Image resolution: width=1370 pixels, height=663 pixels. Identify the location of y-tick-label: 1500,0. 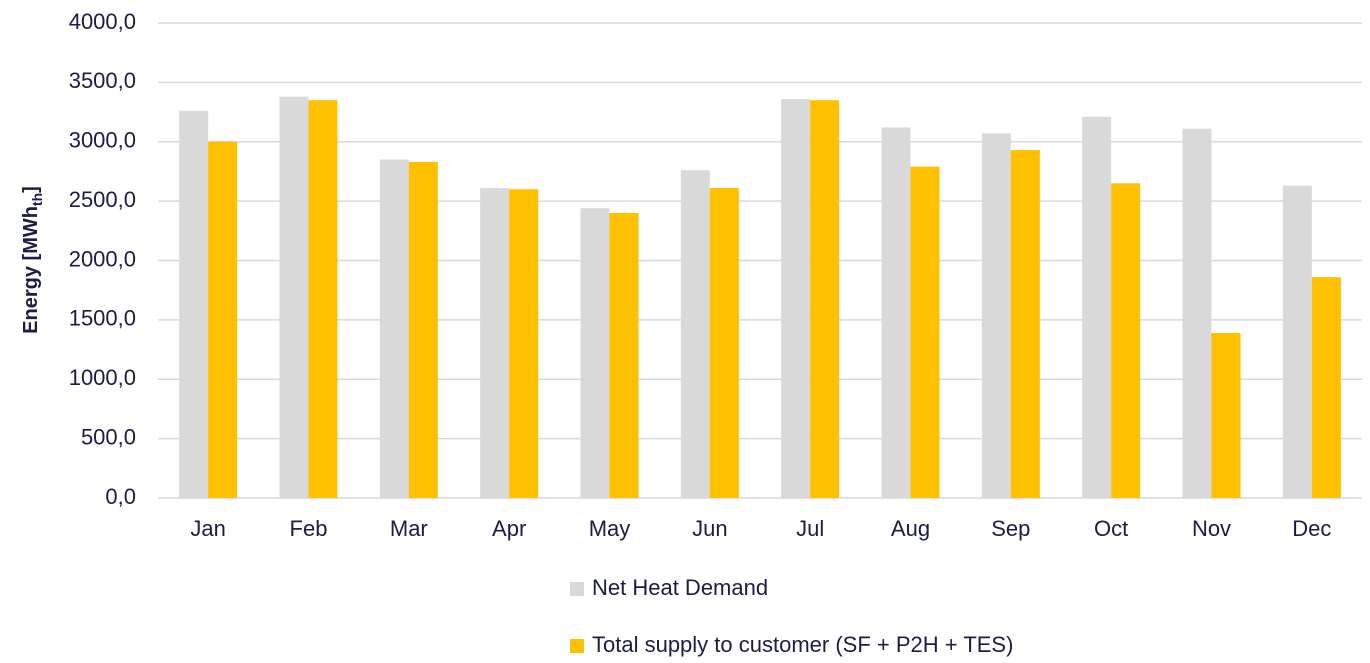
(102, 318).